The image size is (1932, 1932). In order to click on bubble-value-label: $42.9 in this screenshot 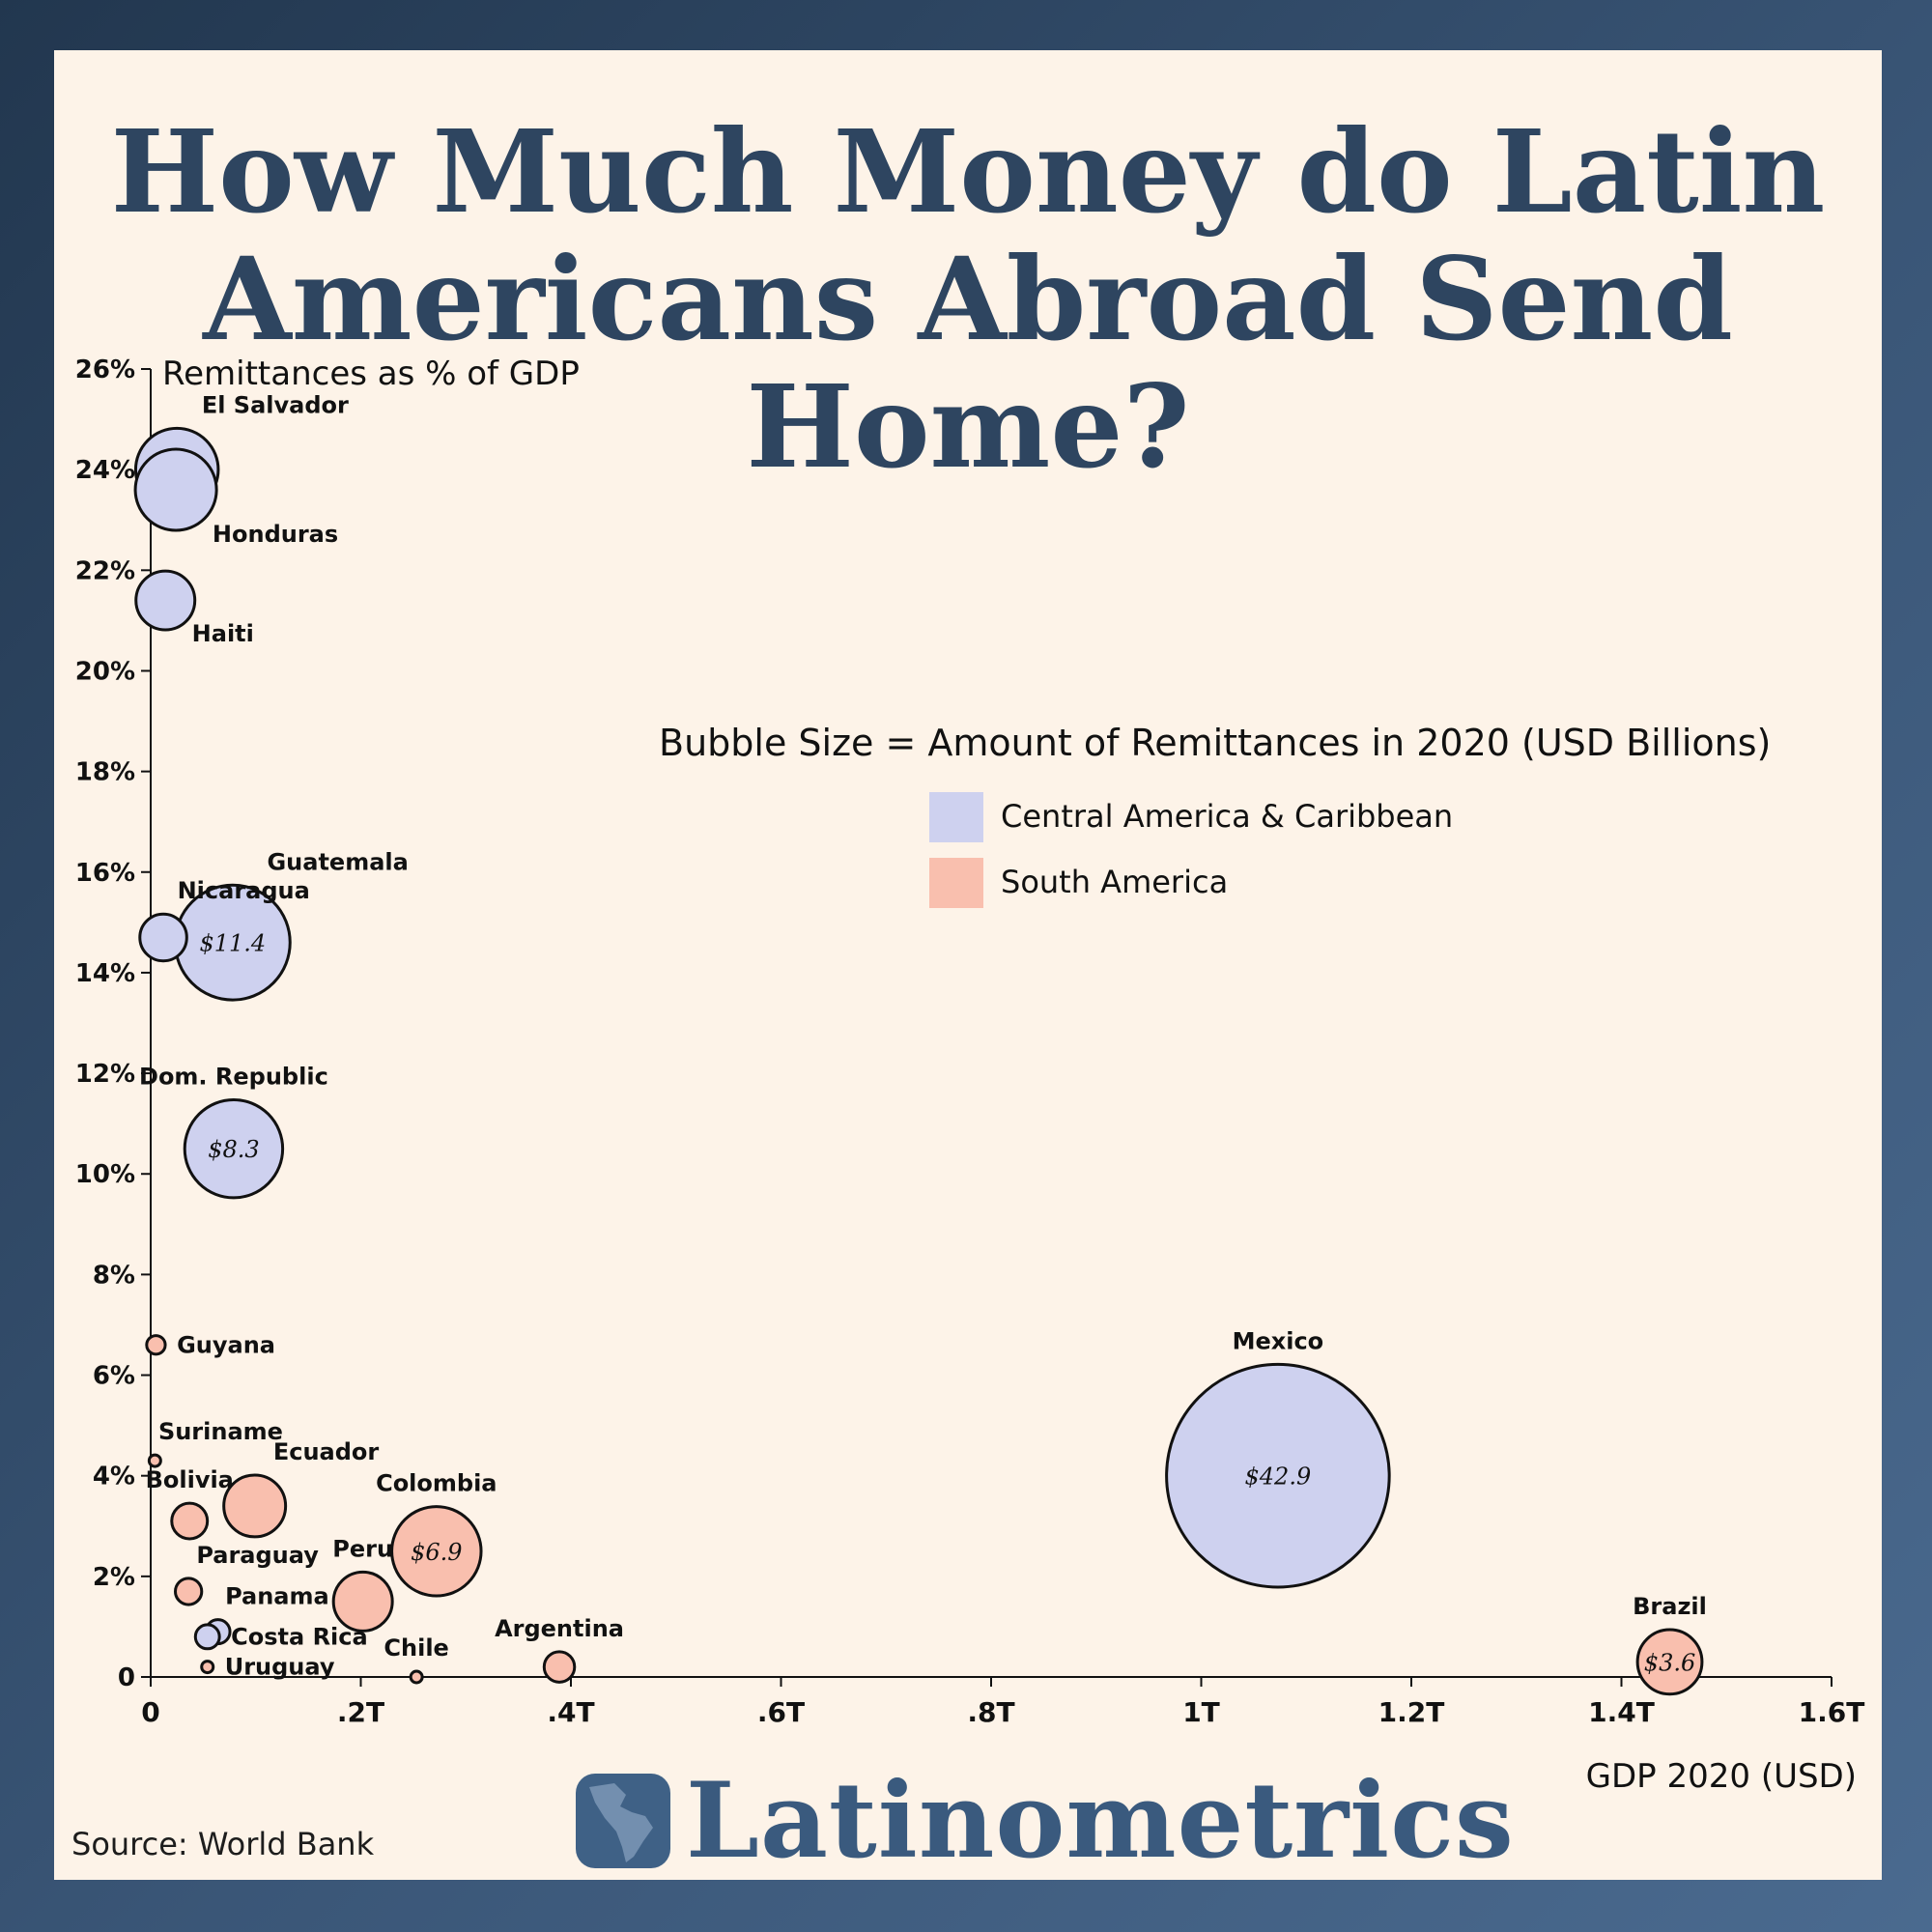, I will do `click(1278, 1477)`.